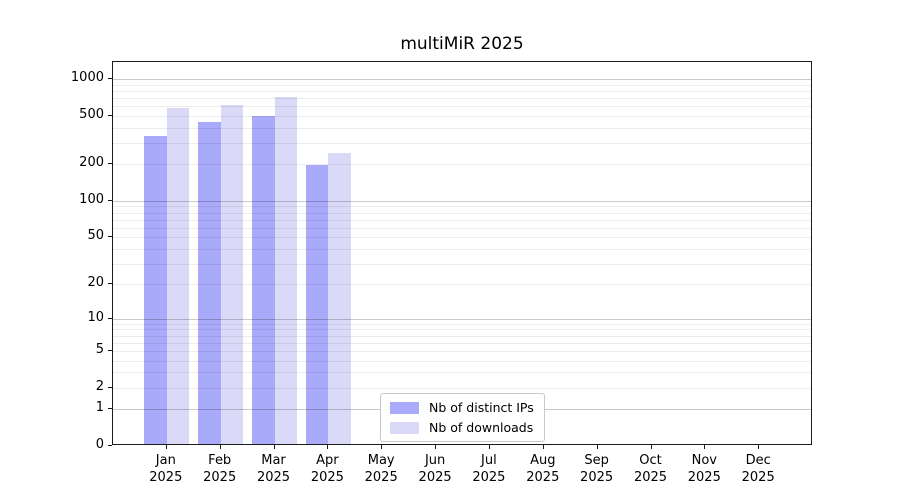  I want to click on x-tick-label-may: May 2025, so click(381, 469).